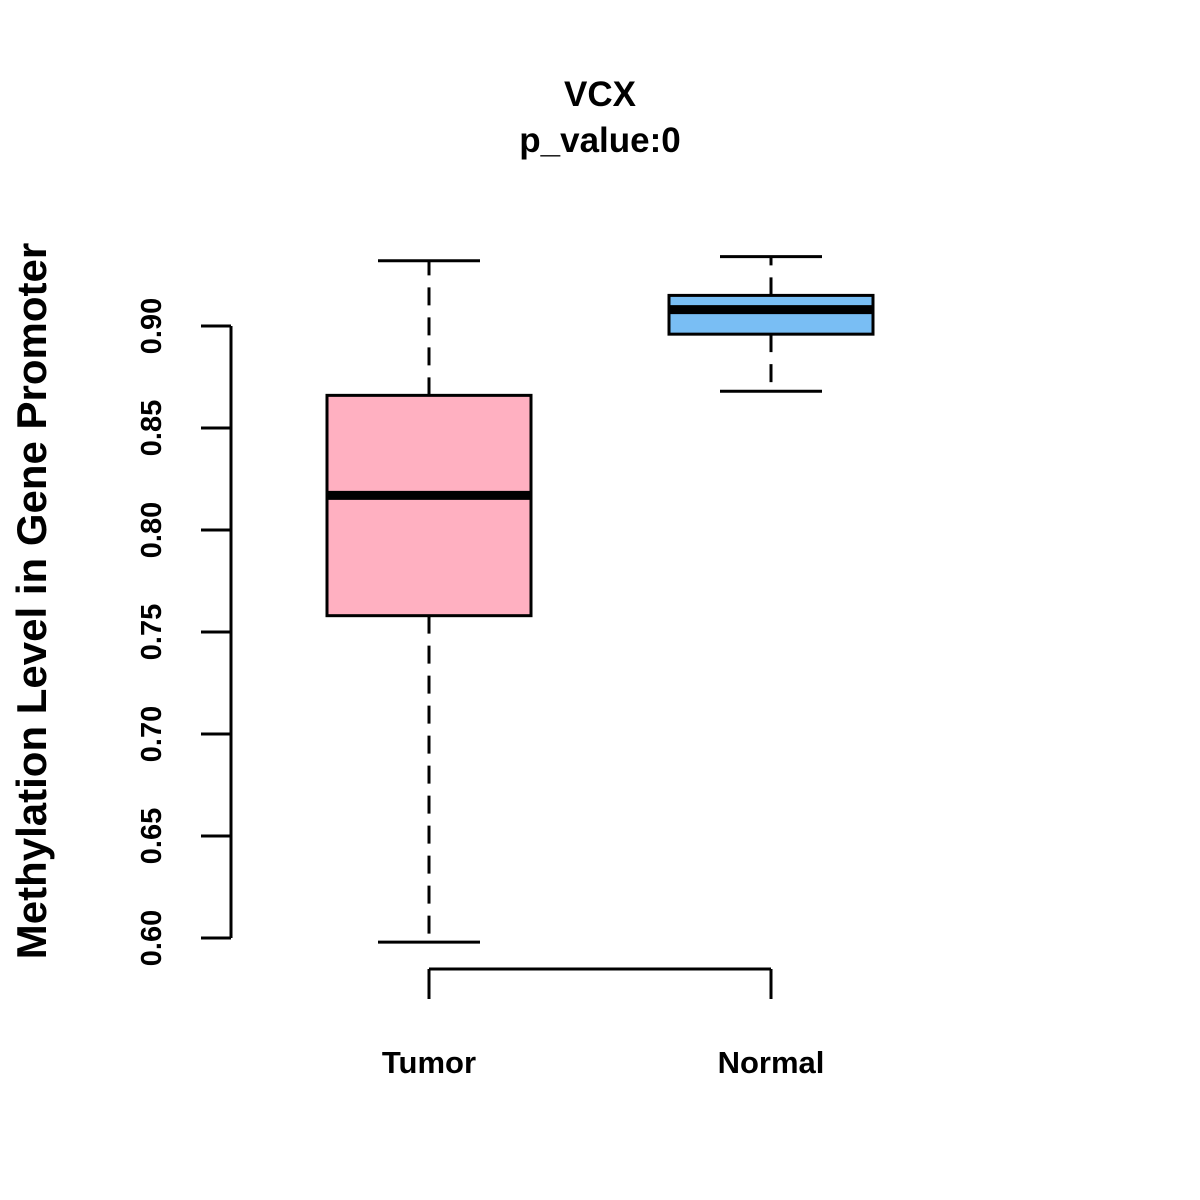 This screenshot has width=1200, height=1200. I want to click on y-tick-label: 0.75, so click(152, 632).